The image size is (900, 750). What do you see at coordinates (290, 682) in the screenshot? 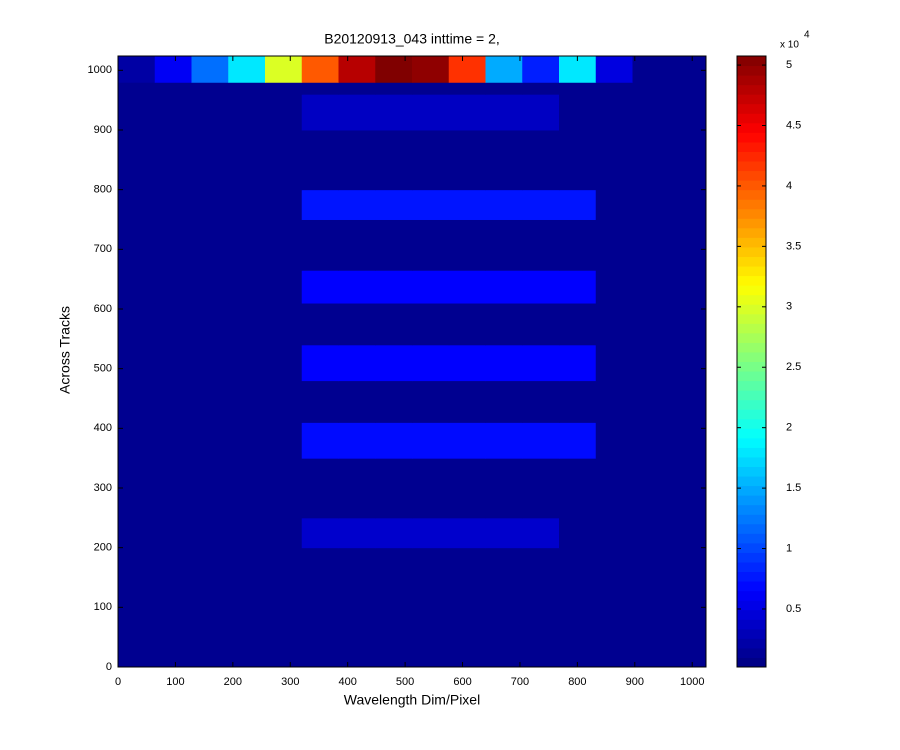
I see `x-tick-label: 300` at bounding box center [290, 682].